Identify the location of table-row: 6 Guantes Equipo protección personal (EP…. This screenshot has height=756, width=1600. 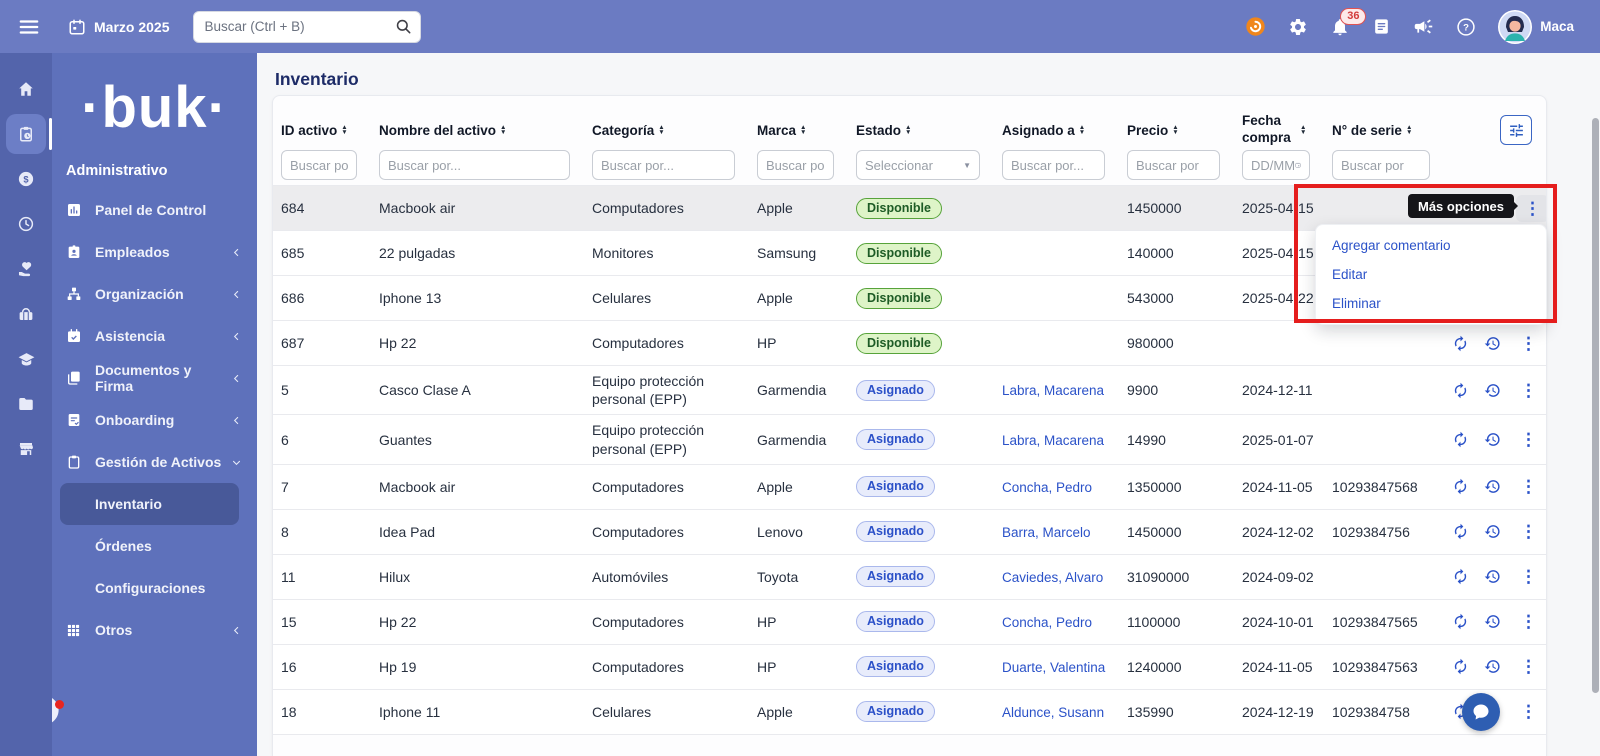
(909, 440).